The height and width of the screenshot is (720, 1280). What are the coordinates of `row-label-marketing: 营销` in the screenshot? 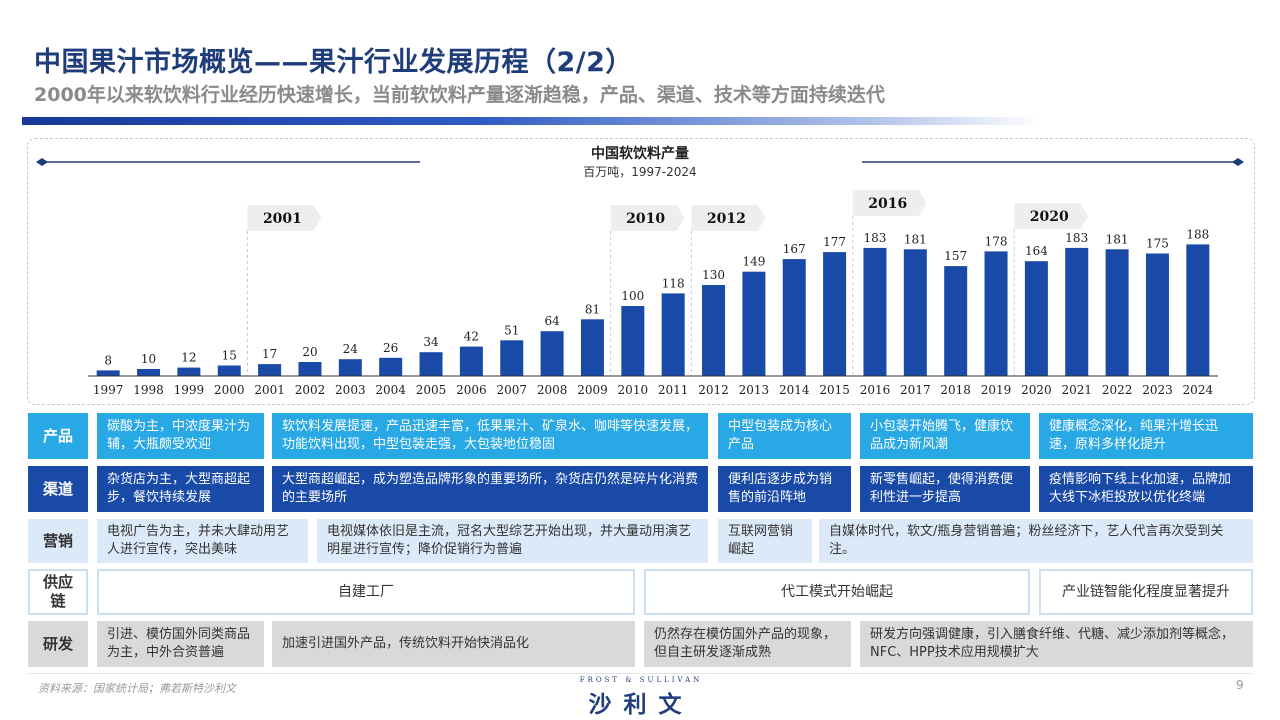 It's located at (58, 541).